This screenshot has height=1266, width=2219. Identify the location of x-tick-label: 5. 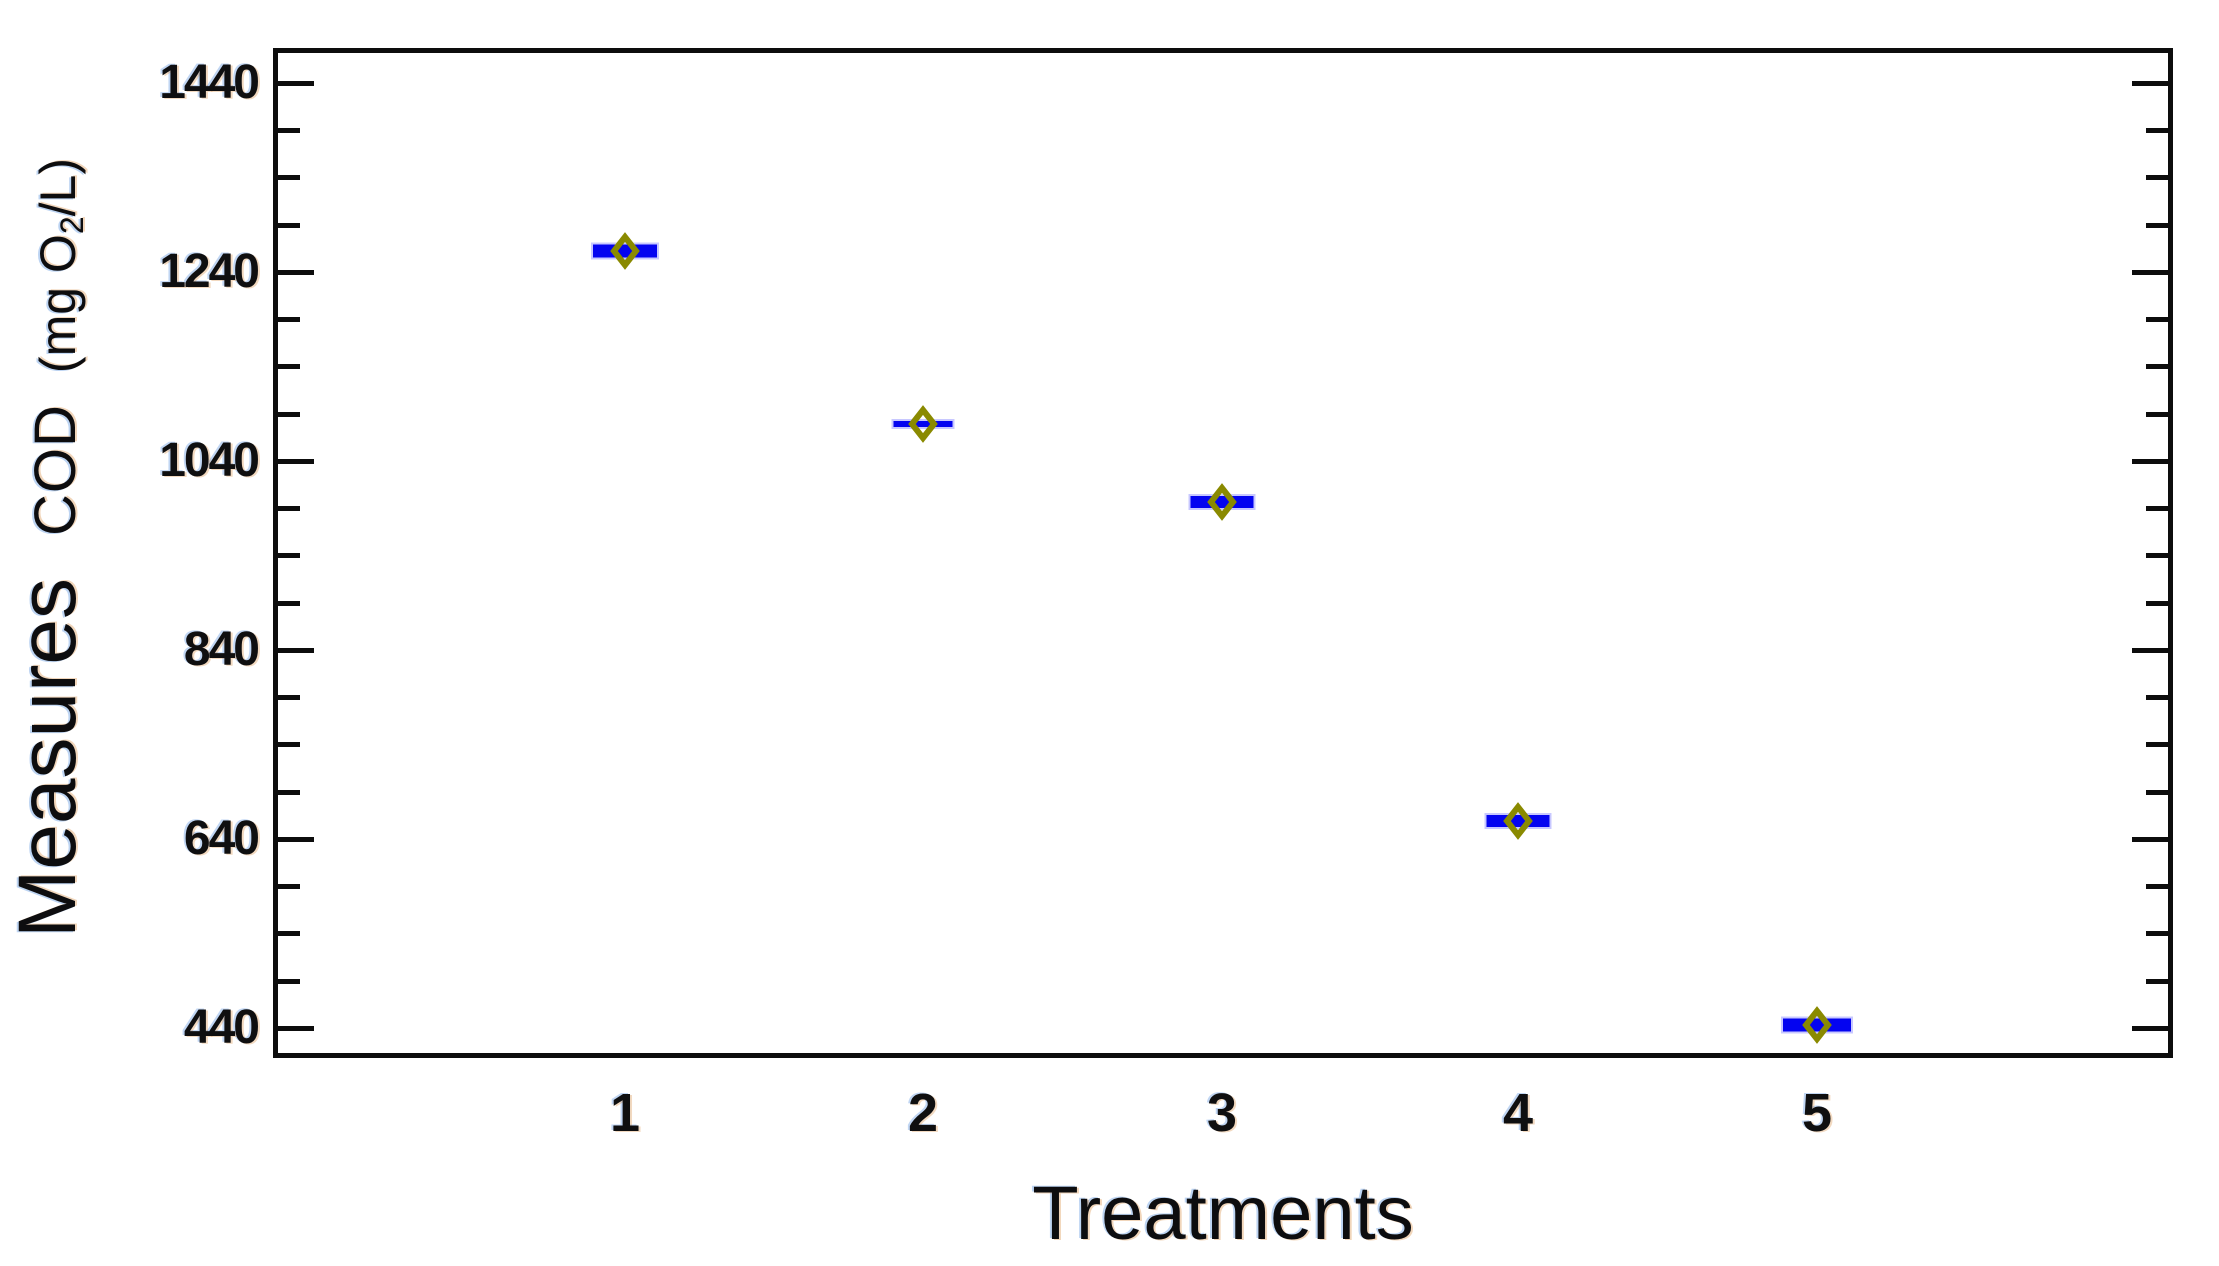
(1817, 1113).